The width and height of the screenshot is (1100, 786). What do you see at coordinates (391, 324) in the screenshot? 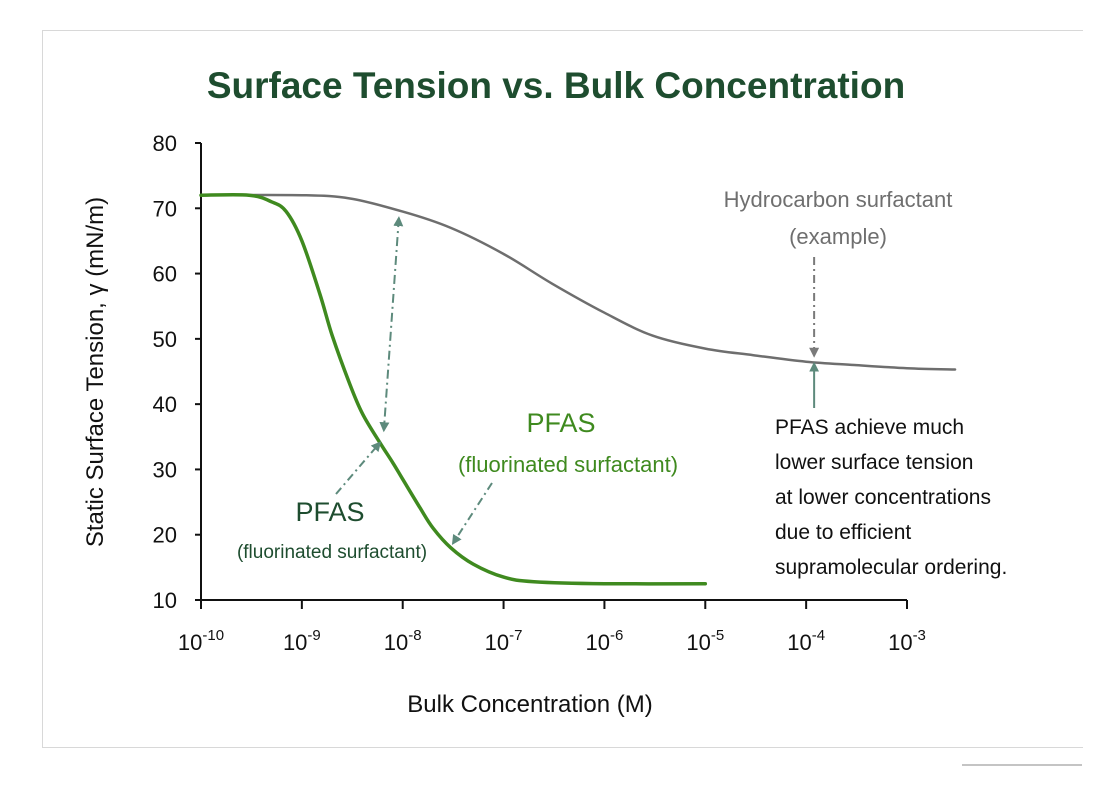
I see `double-arrow-gap` at bounding box center [391, 324].